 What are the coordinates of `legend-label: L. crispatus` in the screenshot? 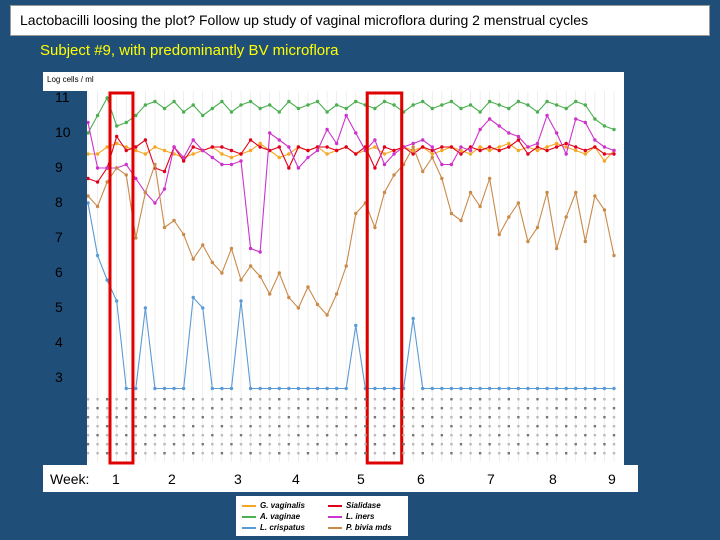 It's located at (282, 527).